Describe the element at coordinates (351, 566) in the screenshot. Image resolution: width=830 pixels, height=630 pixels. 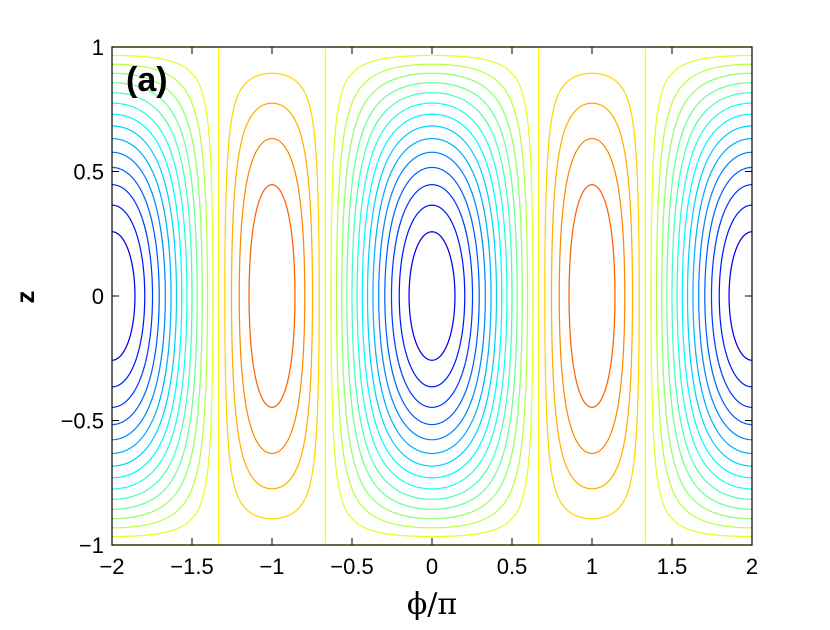
I see `x-tick-label: −0.5` at that location.